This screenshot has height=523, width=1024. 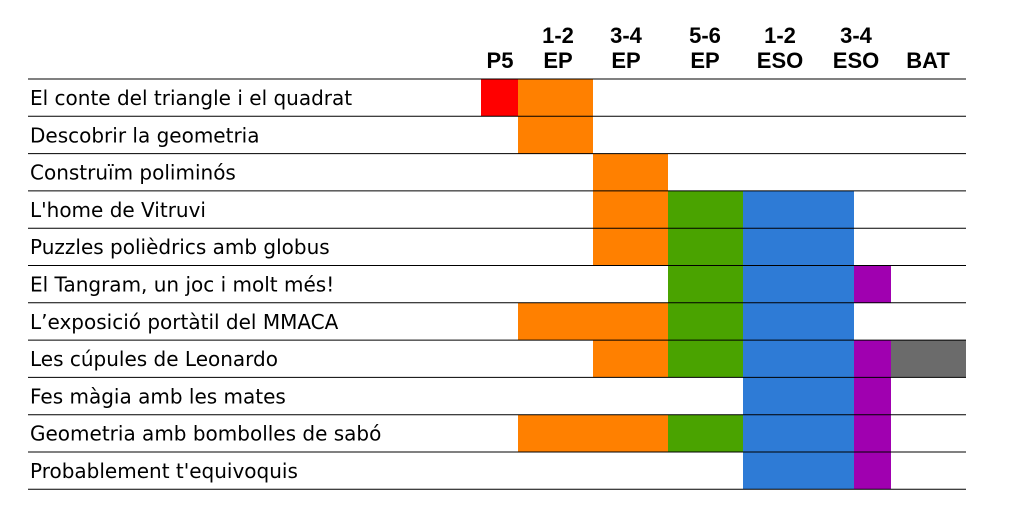 What do you see at coordinates (180, 247) in the screenshot?
I see `row-label: Puzzles polièdrics amb globus` at bounding box center [180, 247].